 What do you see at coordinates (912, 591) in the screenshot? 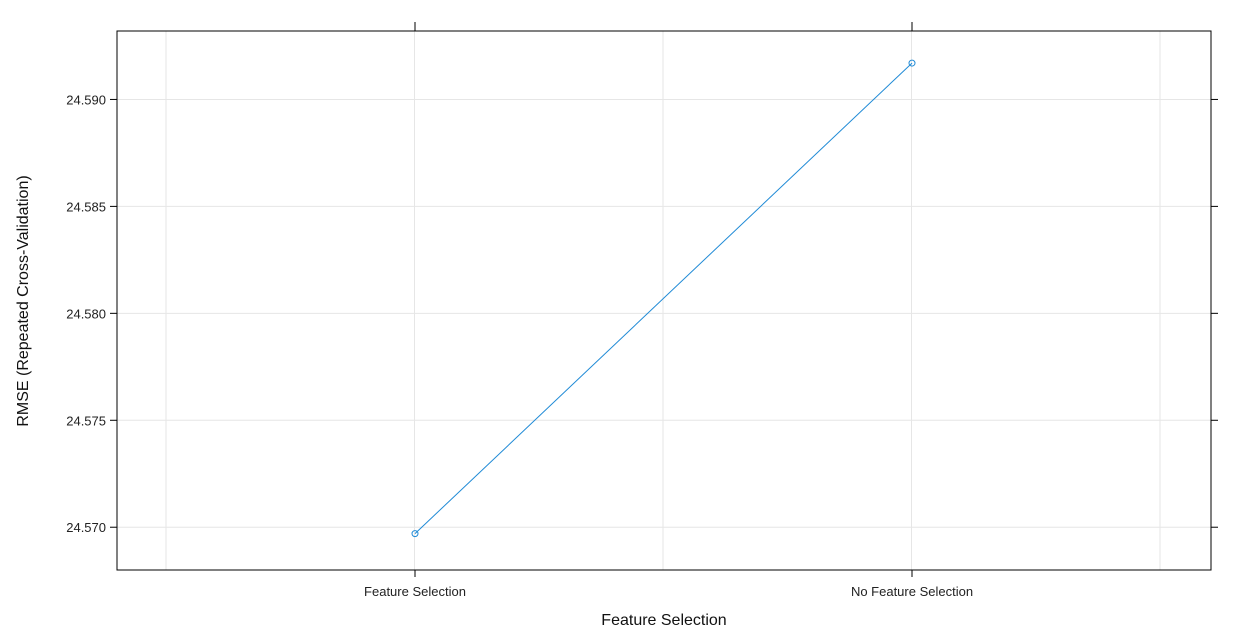
I see `x-tick-label: No Feature Selection` at bounding box center [912, 591].